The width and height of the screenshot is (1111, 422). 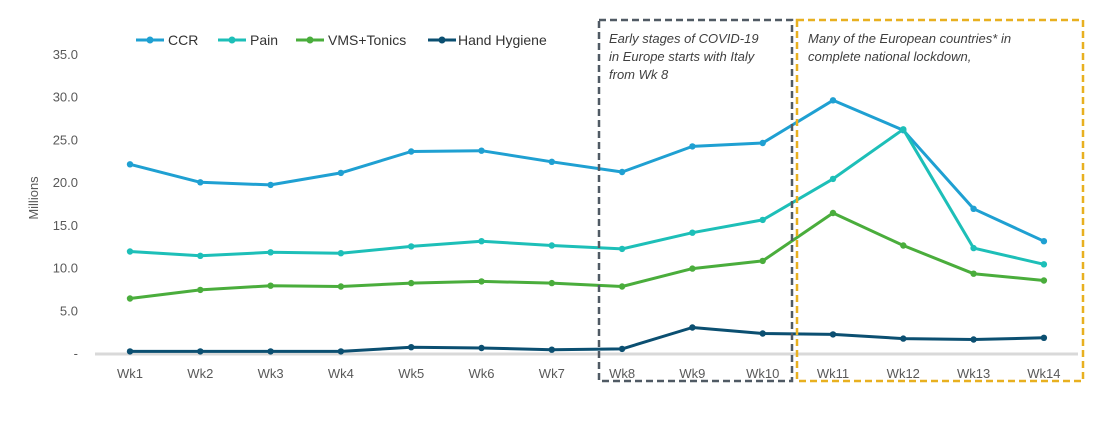 I want to click on x-tick-label: Wk8, so click(x=622, y=373).